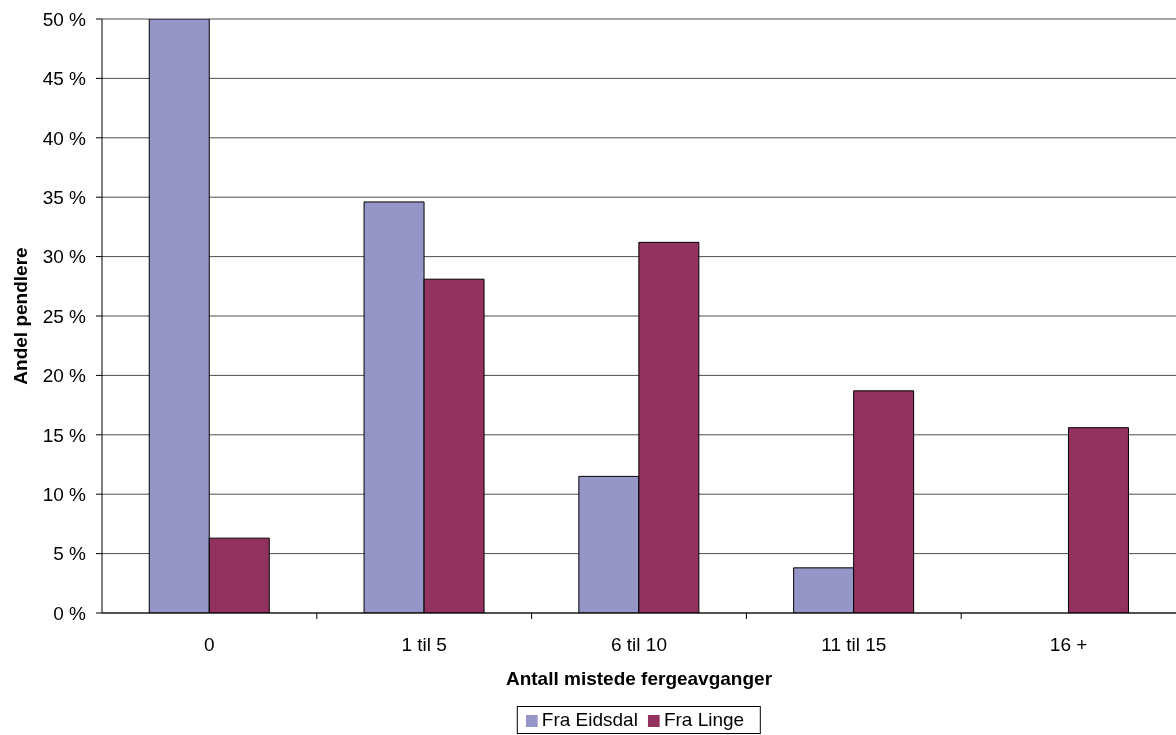 Image resolution: width=1176 pixels, height=735 pixels. What do you see at coordinates (64, 316) in the screenshot?
I see `y-tick-label: 25 %` at bounding box center [64, 316].